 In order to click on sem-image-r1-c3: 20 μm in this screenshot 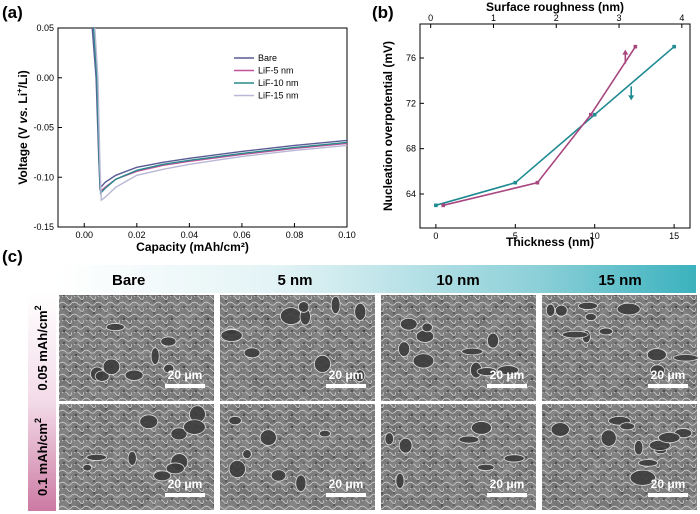, I will do `click(619, 457)`.